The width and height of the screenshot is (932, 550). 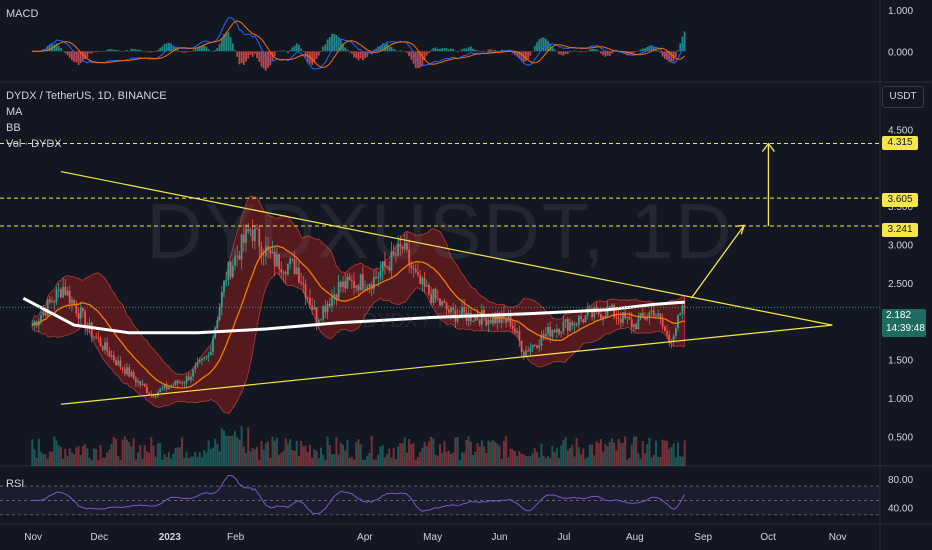 I want to click on price-tick-label: 1.500, so click(x=900, y=361).